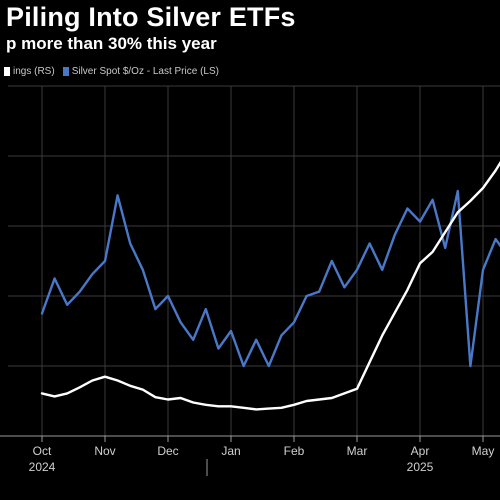 The height and width of the screenshot is (500, 500). Describe the element at coordinates (7, 71) in the screenshot. I see `legend-swatch-holdings` at that location.